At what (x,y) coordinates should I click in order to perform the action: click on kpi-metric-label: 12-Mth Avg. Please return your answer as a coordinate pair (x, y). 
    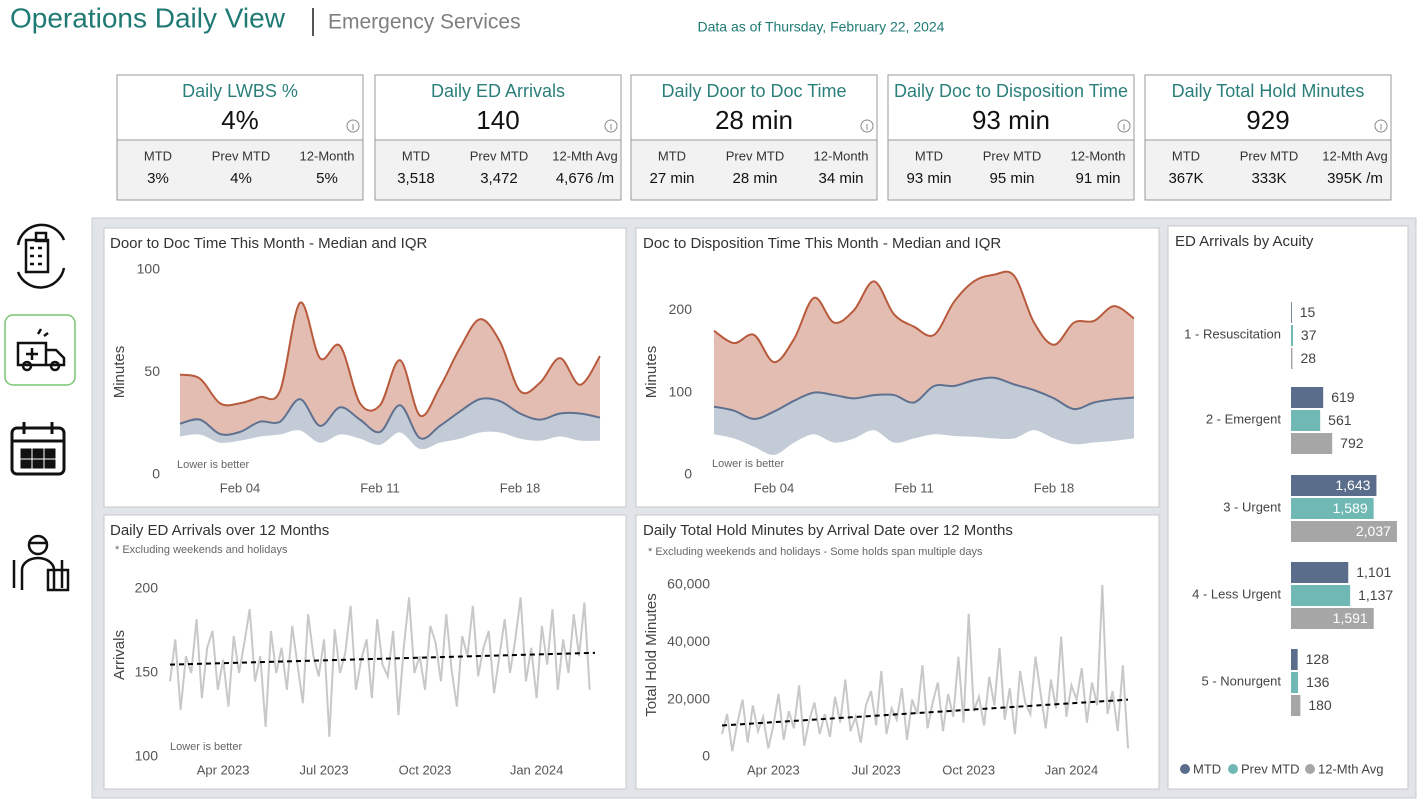
    Looking at the image, I should click on (585, 155).